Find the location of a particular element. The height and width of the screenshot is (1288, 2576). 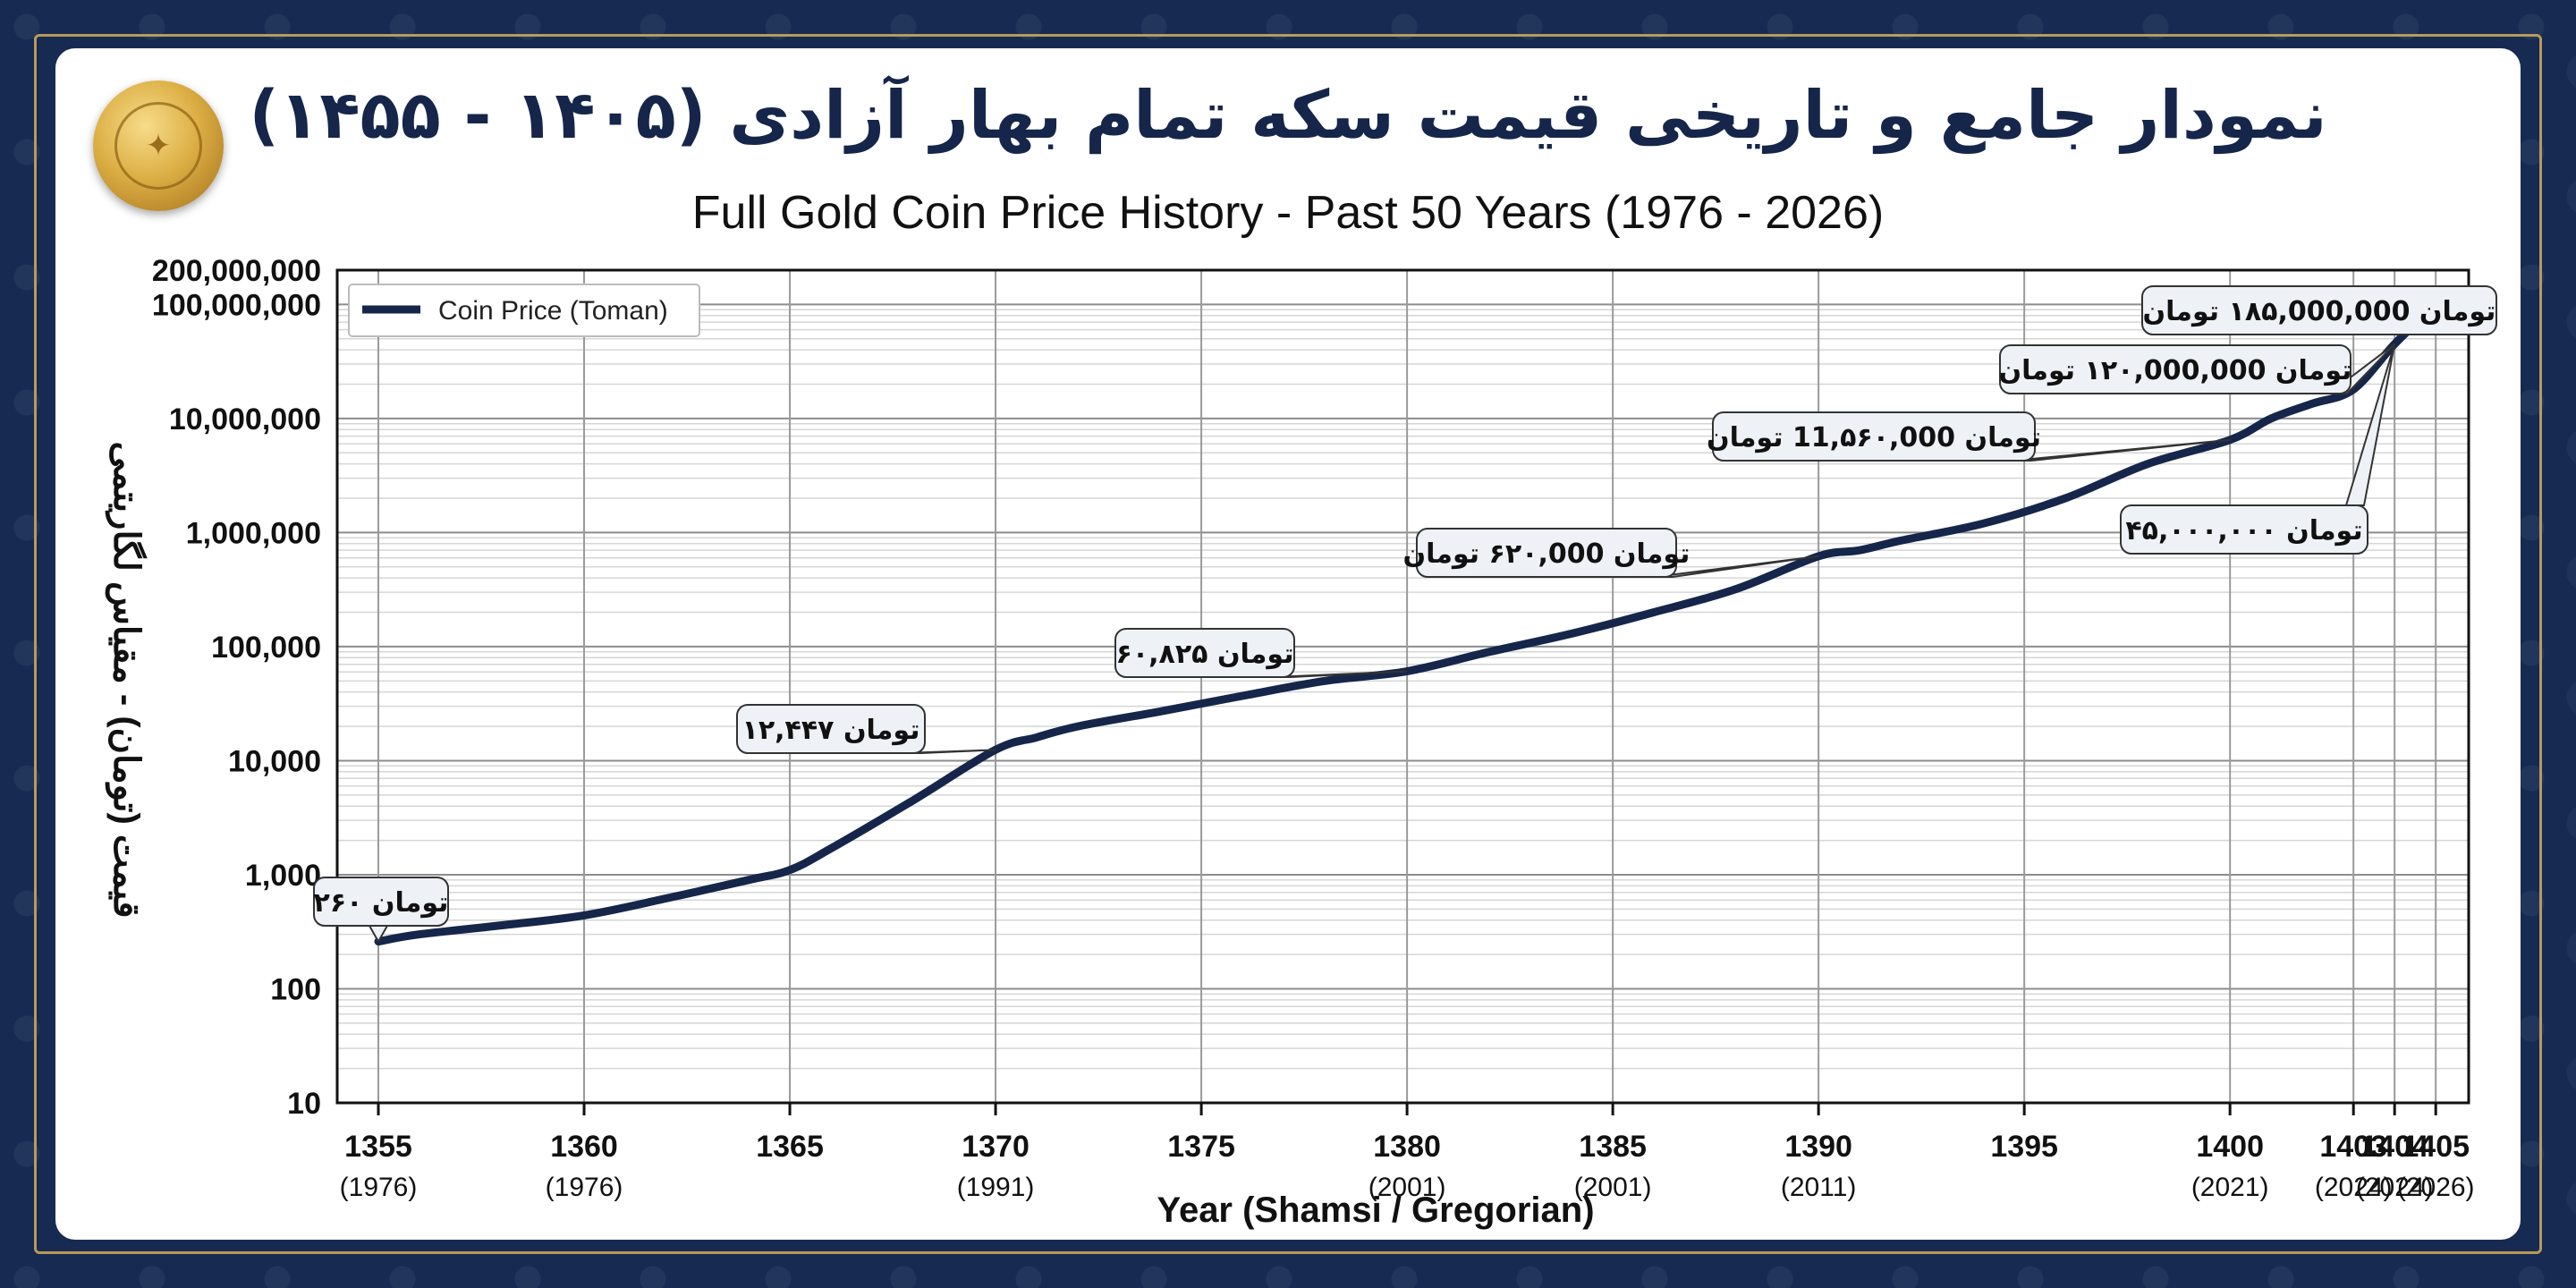

x-tick-label: 1375 is located at coordinates (1201, 1147).